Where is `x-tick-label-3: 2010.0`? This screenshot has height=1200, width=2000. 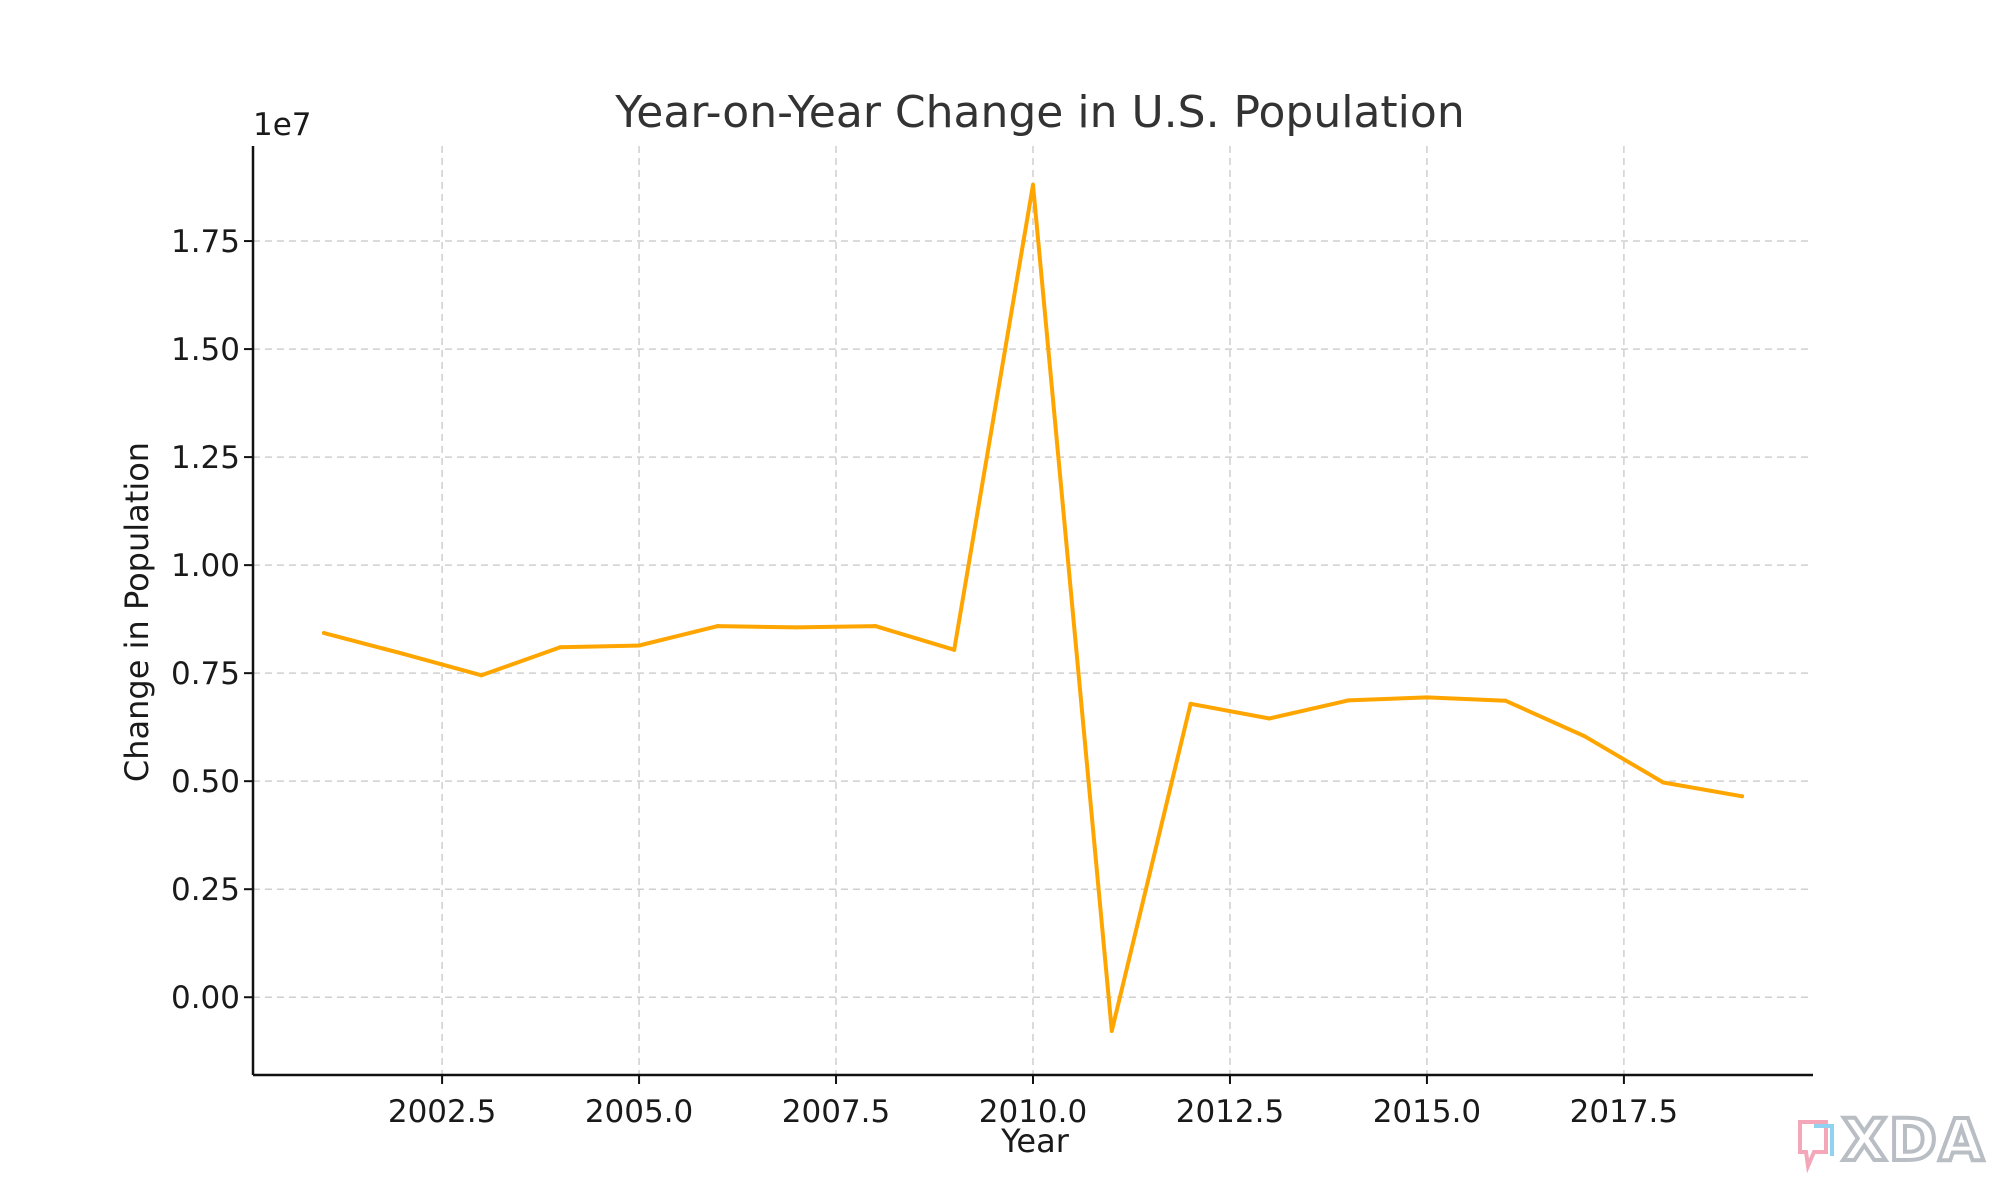
x-tick-label-3: 2010.0 is located at coordinates (1033, 1112).